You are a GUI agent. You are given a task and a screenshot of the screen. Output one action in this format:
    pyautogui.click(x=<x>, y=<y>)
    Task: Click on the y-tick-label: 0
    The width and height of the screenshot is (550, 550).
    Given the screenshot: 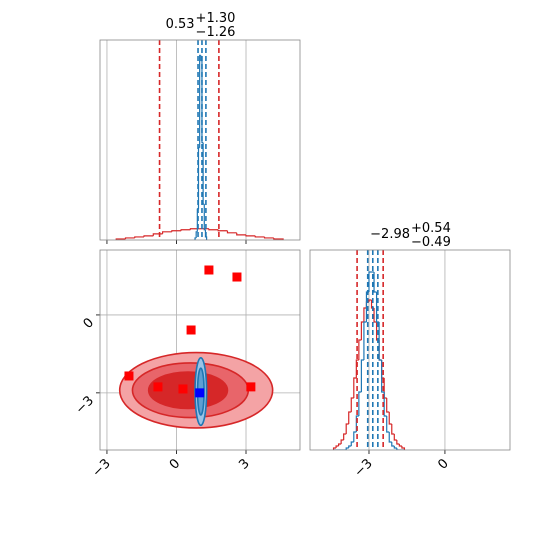 What is the action you would take?
    pyautogui.click(x=89, y=323)
    